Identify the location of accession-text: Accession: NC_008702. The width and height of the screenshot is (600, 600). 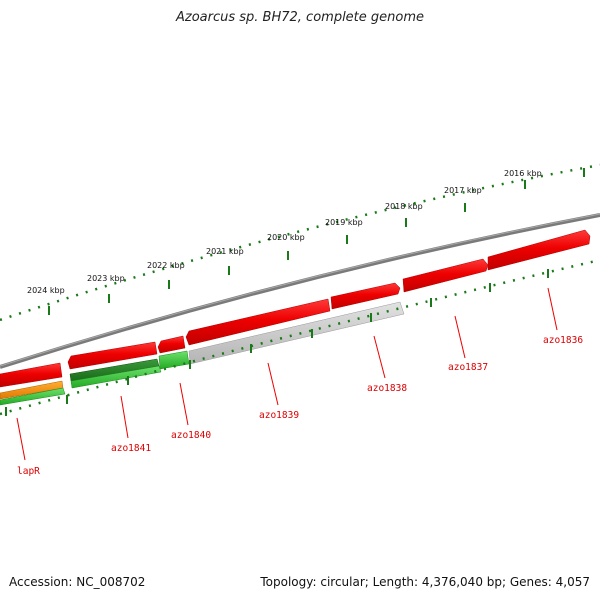
(77, 582).